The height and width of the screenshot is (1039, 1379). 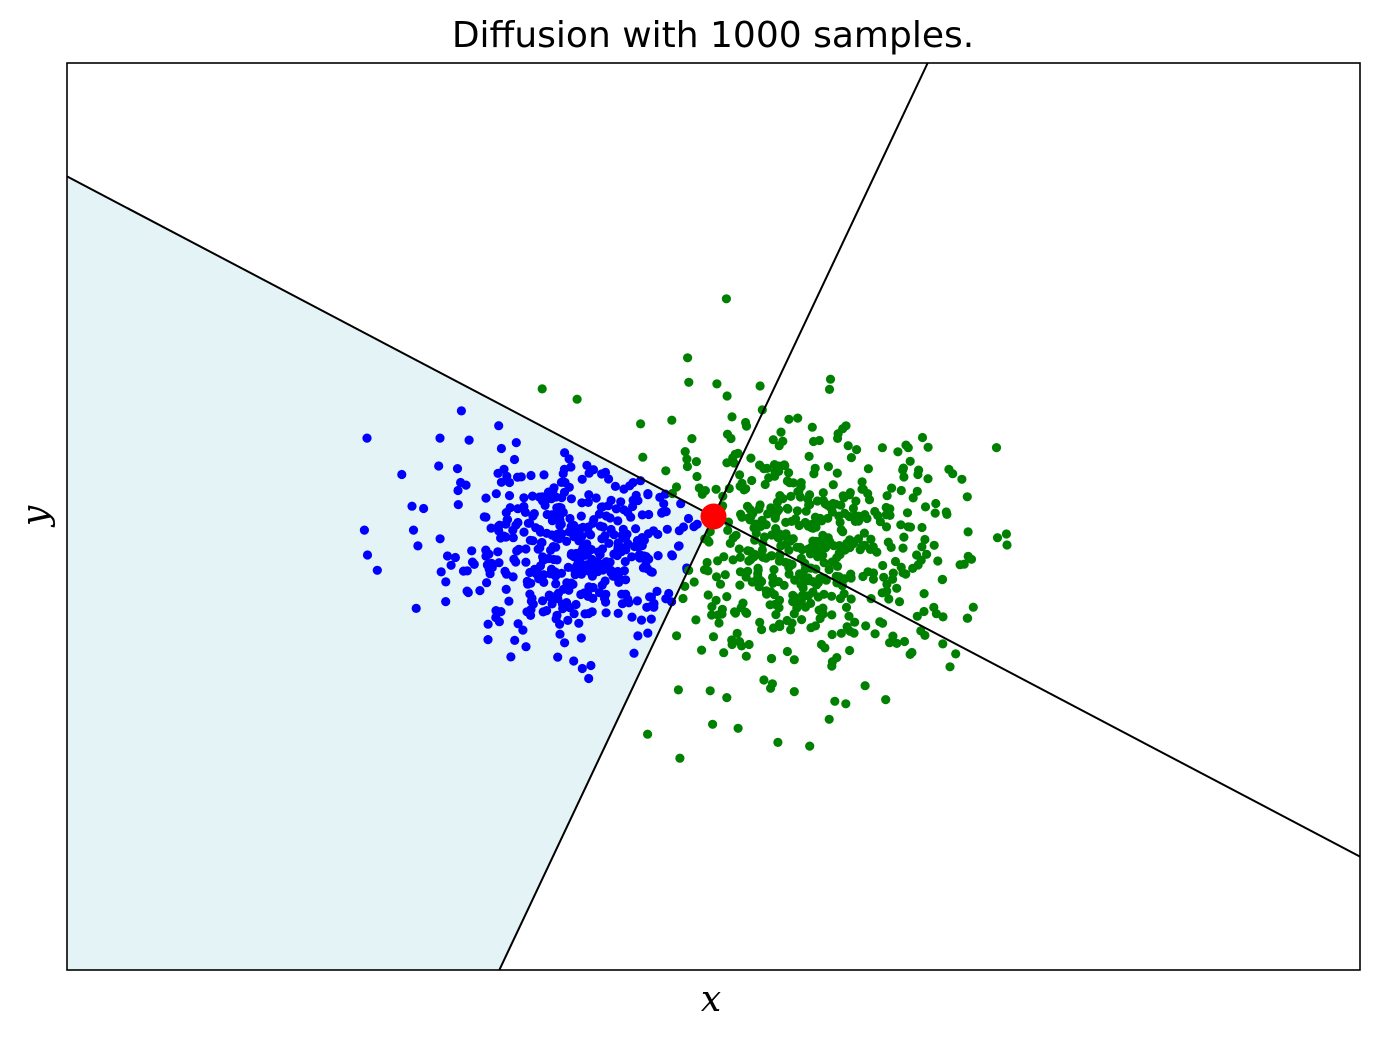 What do you see at coordinates (711, 999) in the screenshot?
I see `x-axis-label: x` at bounding box center [711, 999].